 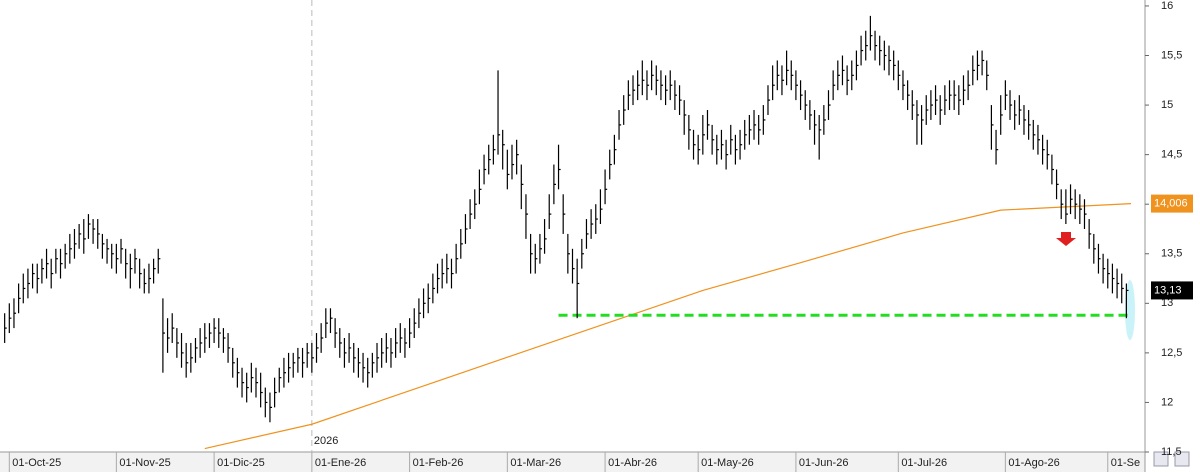 I want to click on y-tick-label: 13, so click(x=1167, y=303).